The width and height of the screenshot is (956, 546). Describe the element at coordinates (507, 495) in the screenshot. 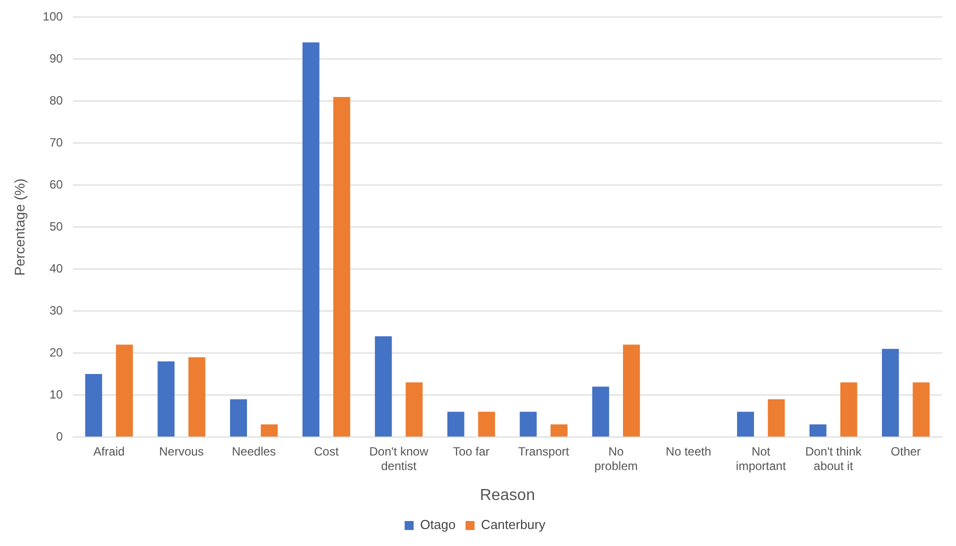

I see `x-axis-title: Reason` at that location.